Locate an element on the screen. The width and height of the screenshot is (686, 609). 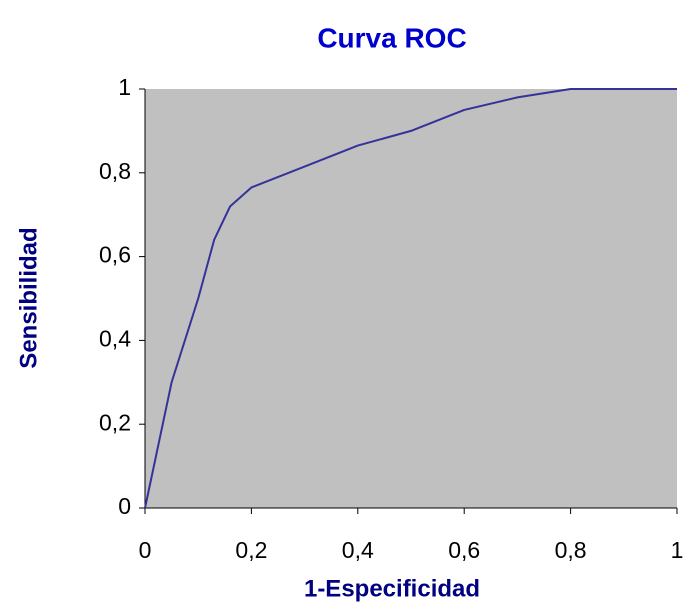
x-tick-label: 0,8 is located at coordinates (571, 550).